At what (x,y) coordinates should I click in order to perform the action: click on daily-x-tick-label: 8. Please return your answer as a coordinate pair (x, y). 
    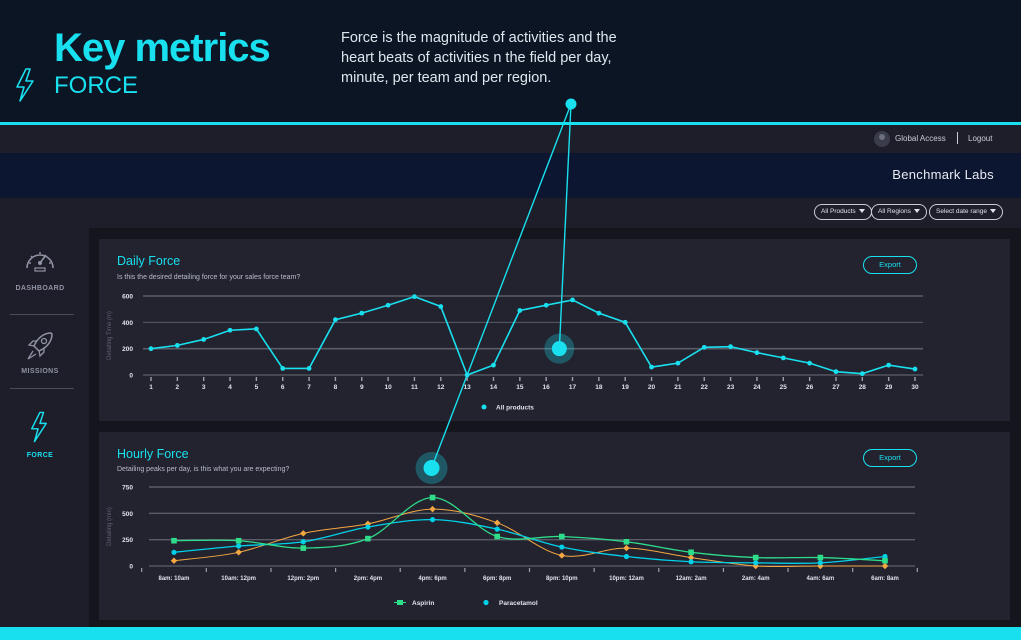
    Looking at the image, I should click on (336, 387).